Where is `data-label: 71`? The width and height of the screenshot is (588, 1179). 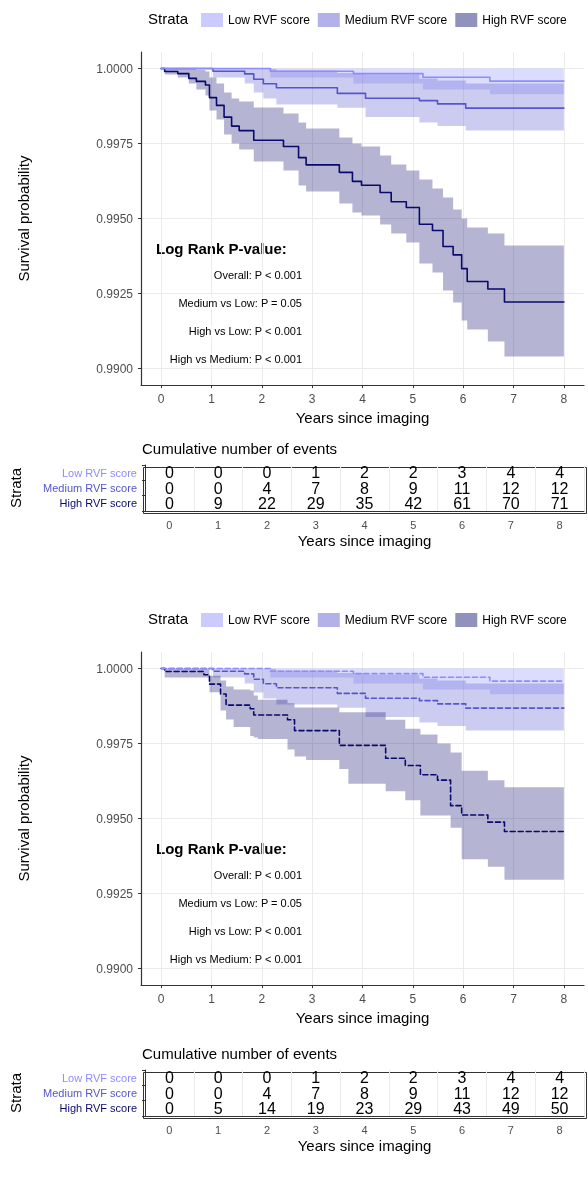
data-label: 71 is located at coordinates (559, 503).